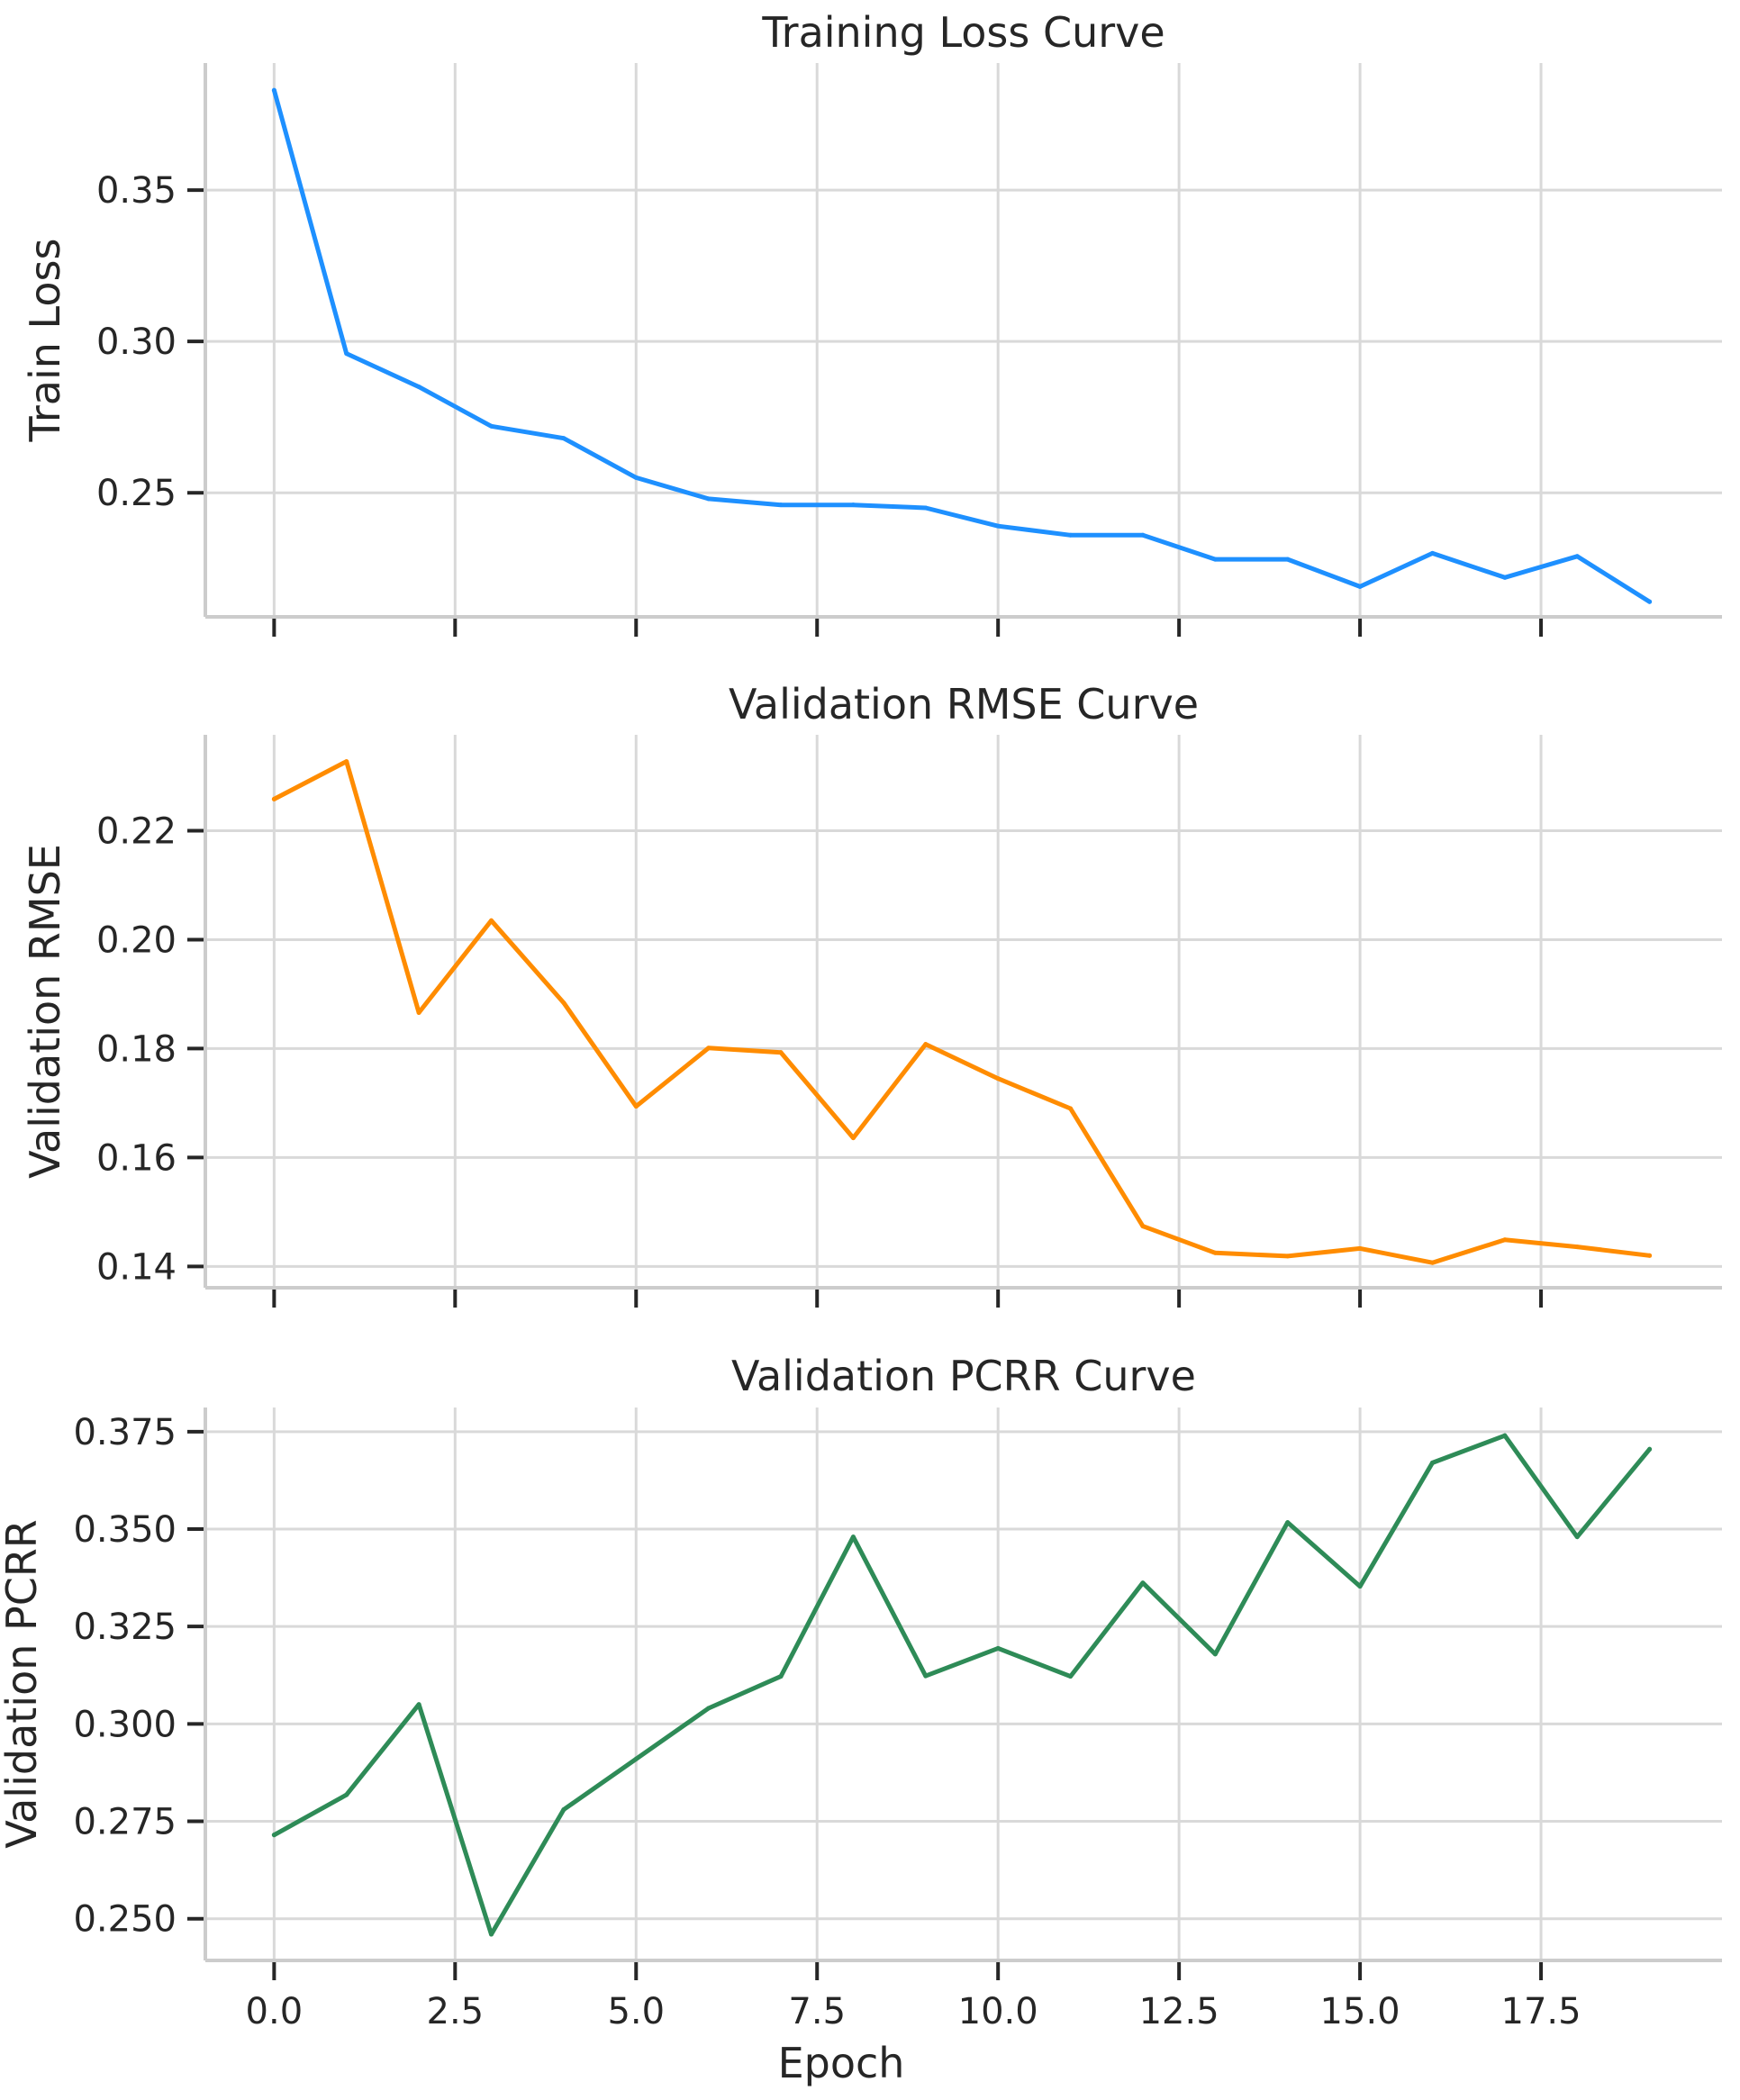 Image resolution: width=1740 pixels, height=2100 pixels. Describe the element at coordinates (998, 2011) in the screenshot. I see `x-tick-label: 10.0` at that location.